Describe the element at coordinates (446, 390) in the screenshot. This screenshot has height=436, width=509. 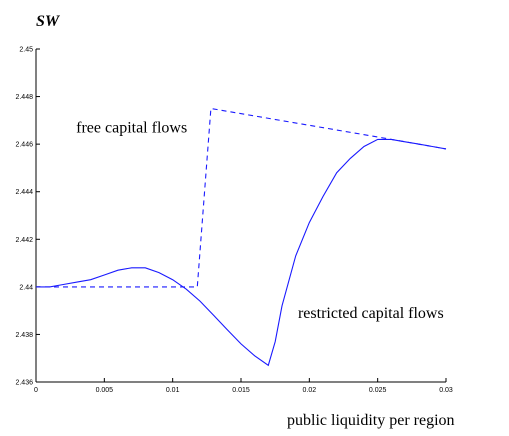
I see `x-tick-label: 0.03` at that location.